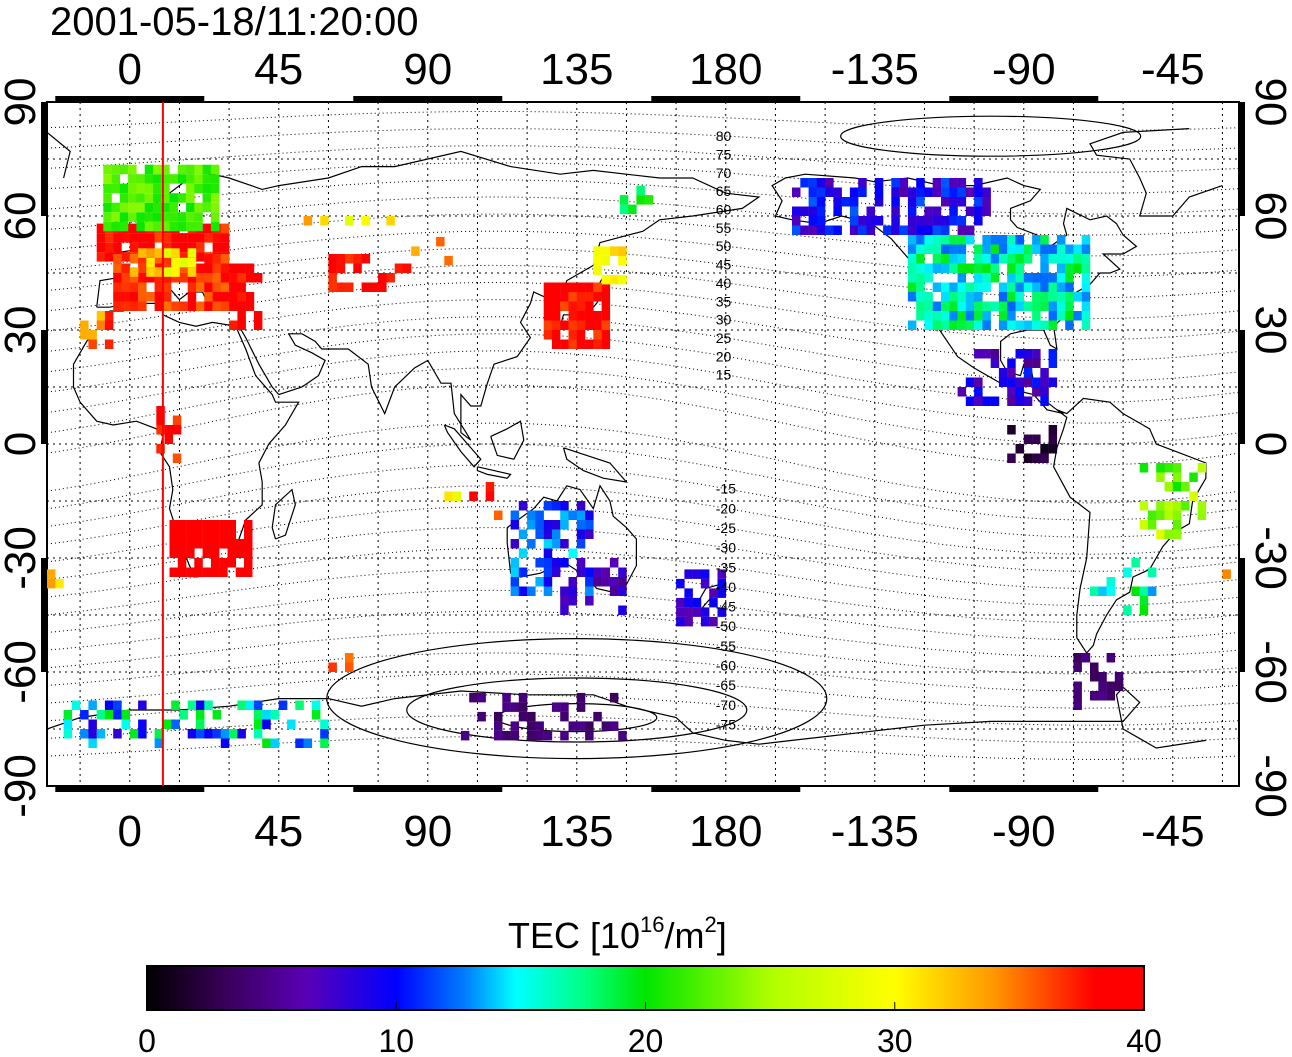 This screenshot has width=1292, height=1057. What do you see at coordinates (726, 666) in the screenshot?
I see `magnetic-latitude-label: -60` at bounding box center [726, 666].